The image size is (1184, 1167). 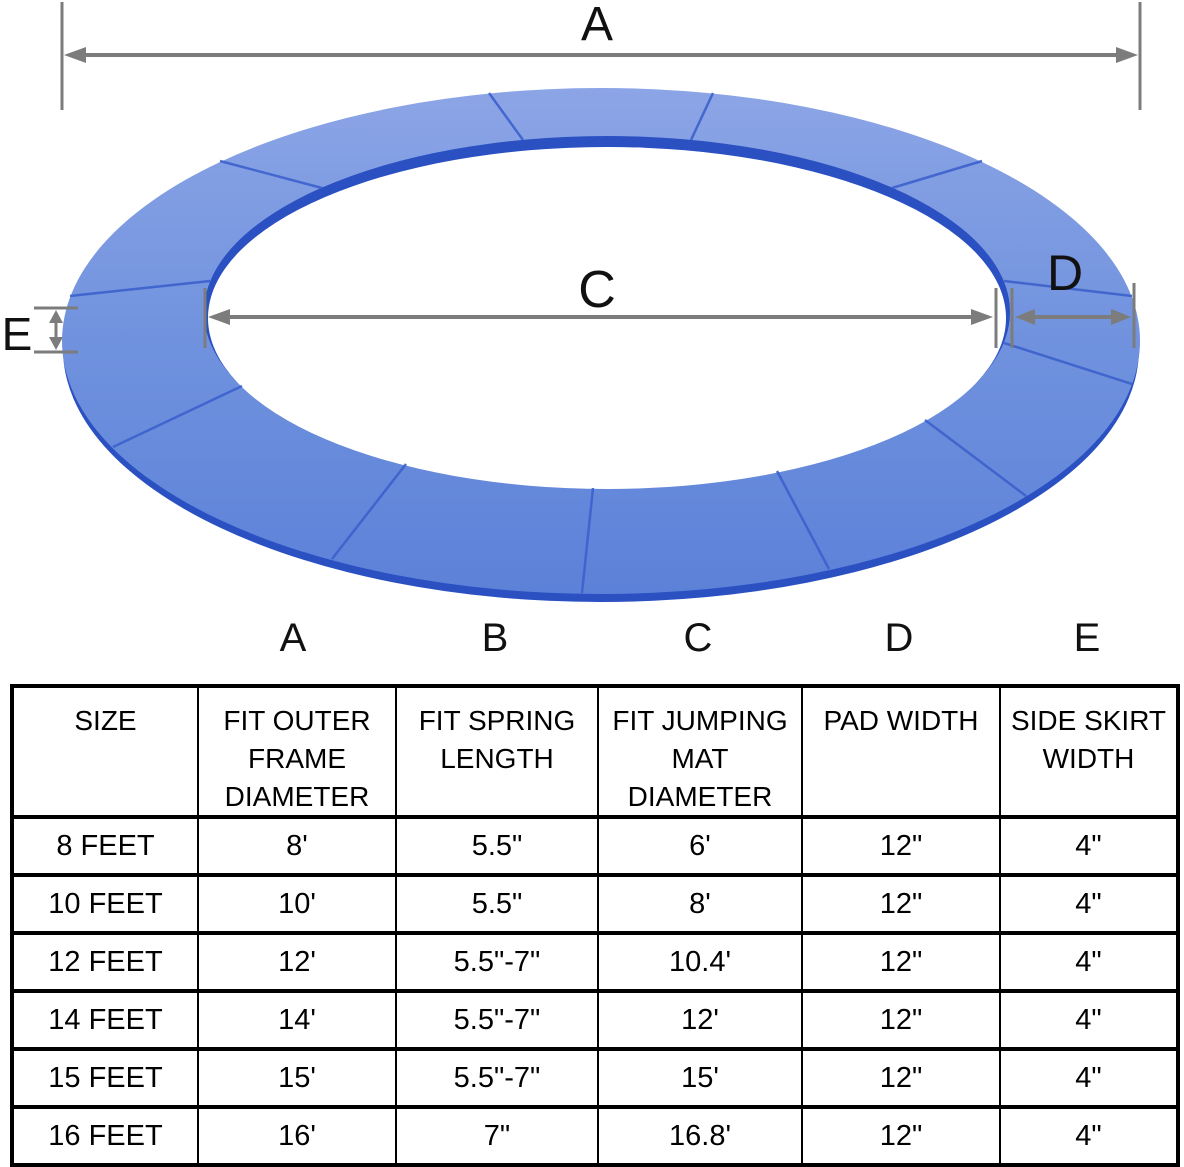 I want to click on dim-c: C, so click(x=600, y=304).